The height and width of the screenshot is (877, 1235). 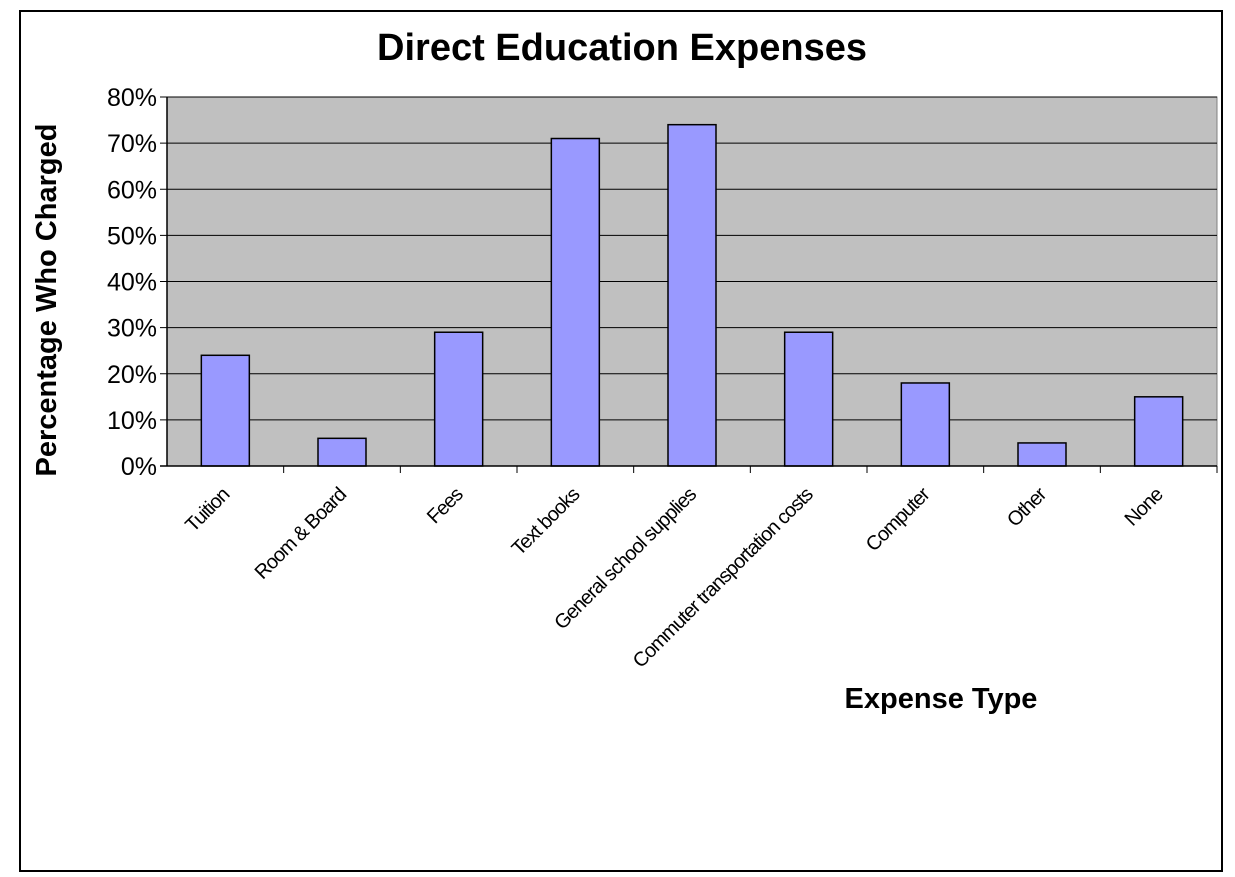 What do you see at coordinates (47, 300) in the screenshot?
I see `y-axis-title: Percentage Who Charged` at bounding box center [47, 300].